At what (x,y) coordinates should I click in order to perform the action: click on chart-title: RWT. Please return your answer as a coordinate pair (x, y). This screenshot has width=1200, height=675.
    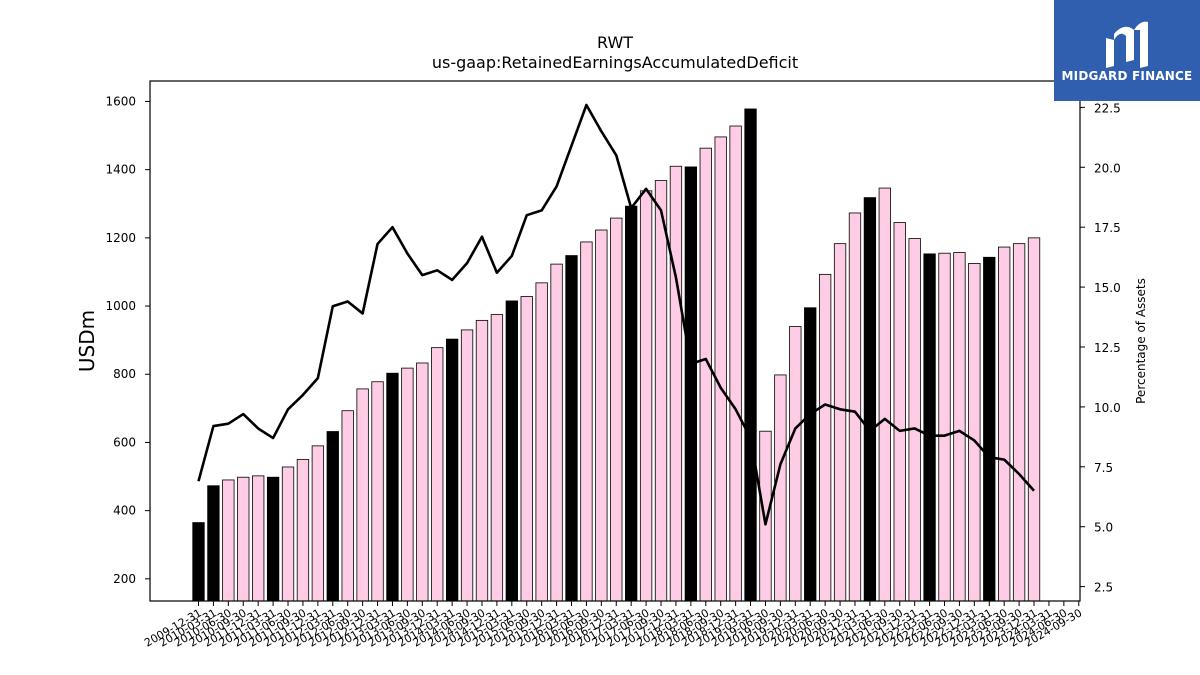
    Looking at the image, I should click on (615, 42).